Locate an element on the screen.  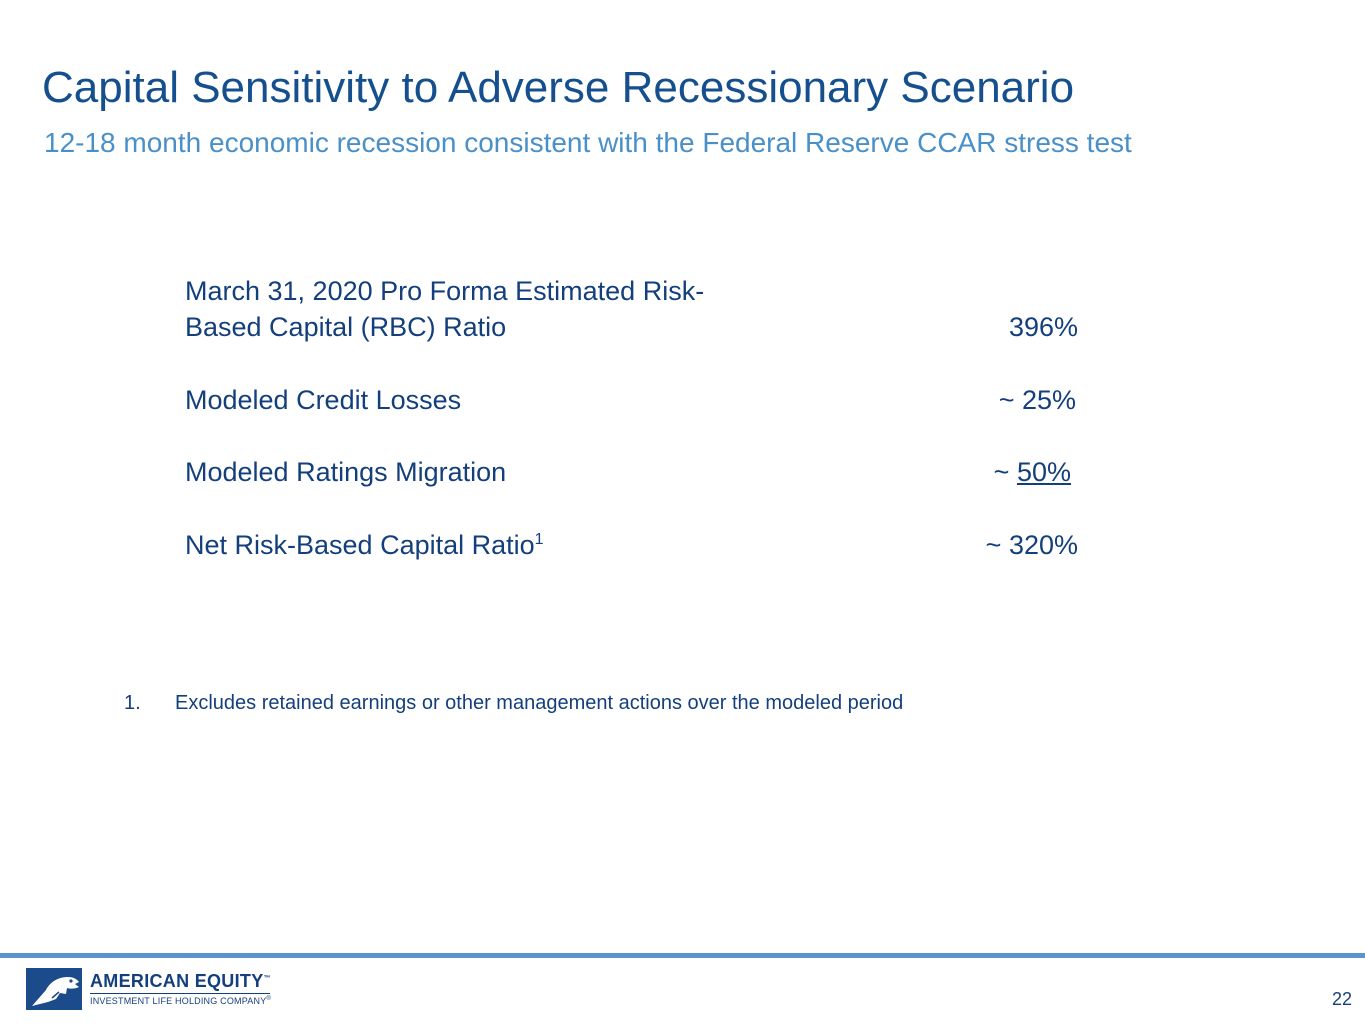
footnote-number: 1. is located at coordinates (132, 703).